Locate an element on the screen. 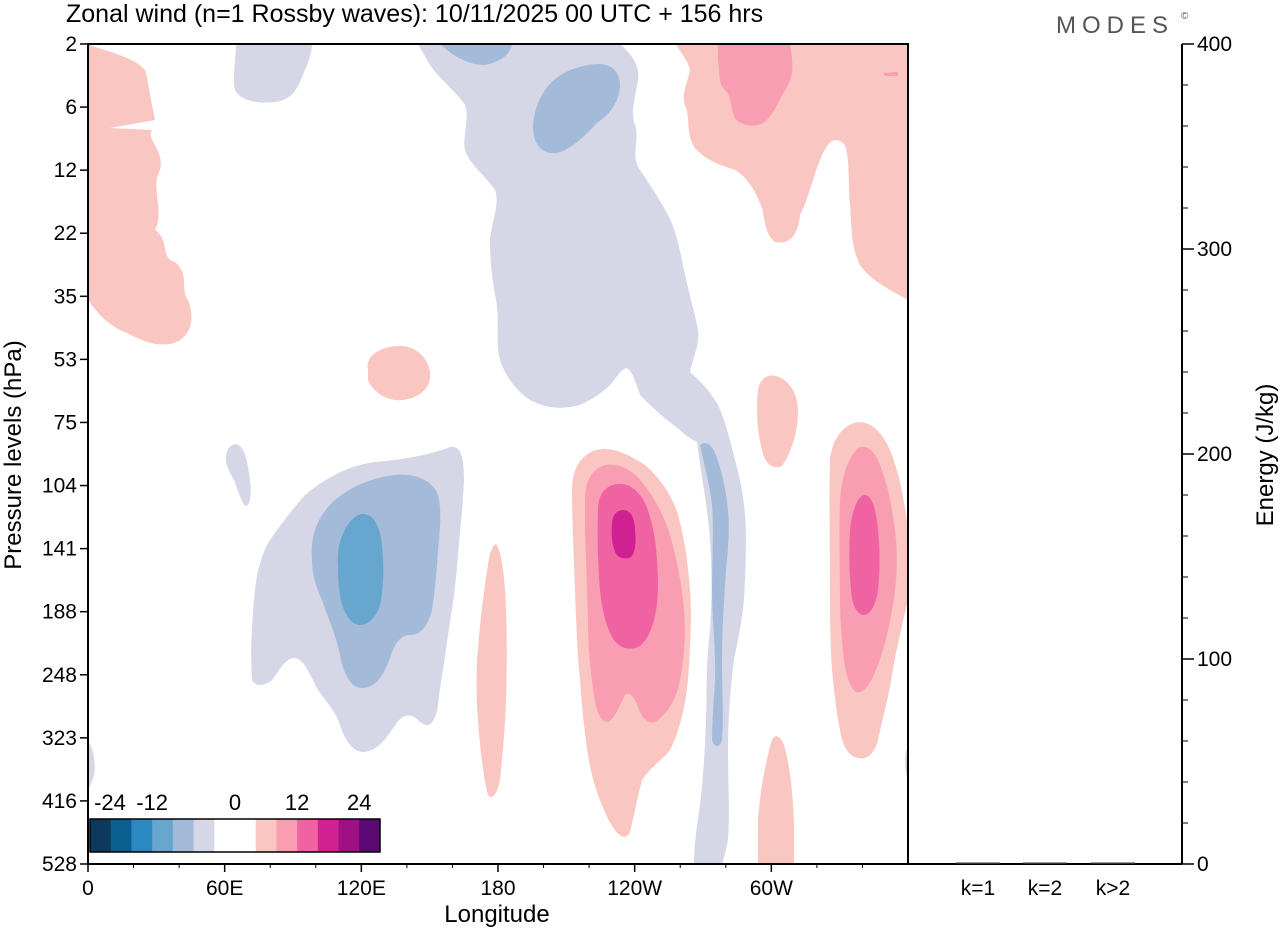 Image resolution: width=1280 pixels, height=930 pixels. energy-axis-title: Energy (J/kg) is located at coordinates (1265, 455).